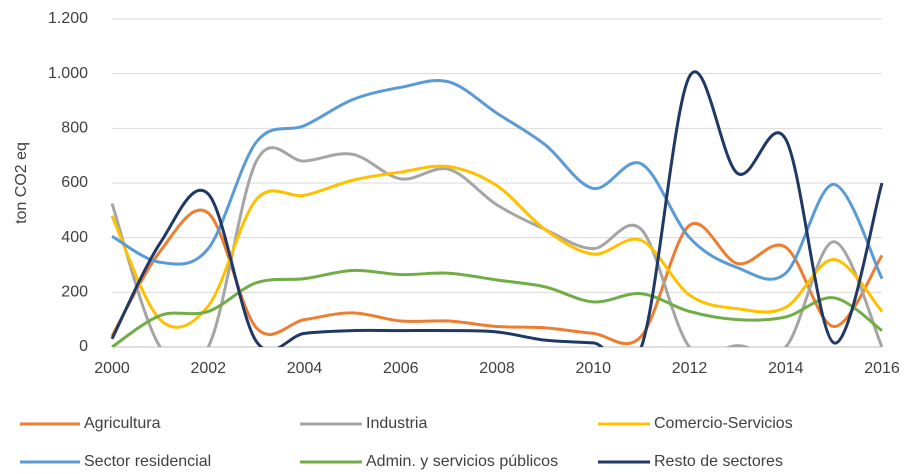  What do you see at coordinates (208, 368) in the screenshot?
I see `x-tick-label: 2002` at bounding box center [208, 368].